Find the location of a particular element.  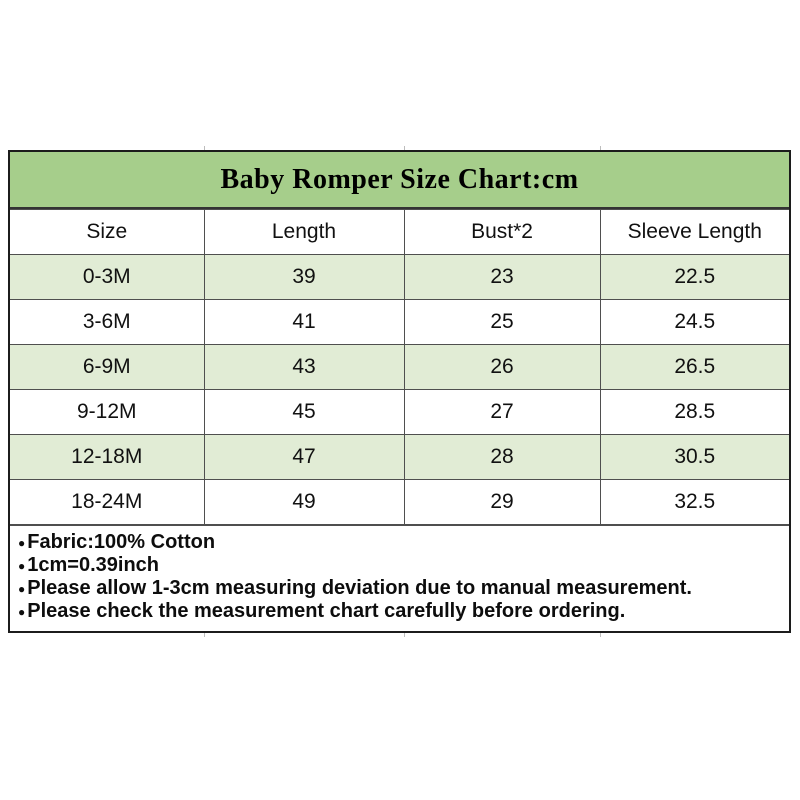

measurement-cell: 23 is located at coordinates (502, 277).